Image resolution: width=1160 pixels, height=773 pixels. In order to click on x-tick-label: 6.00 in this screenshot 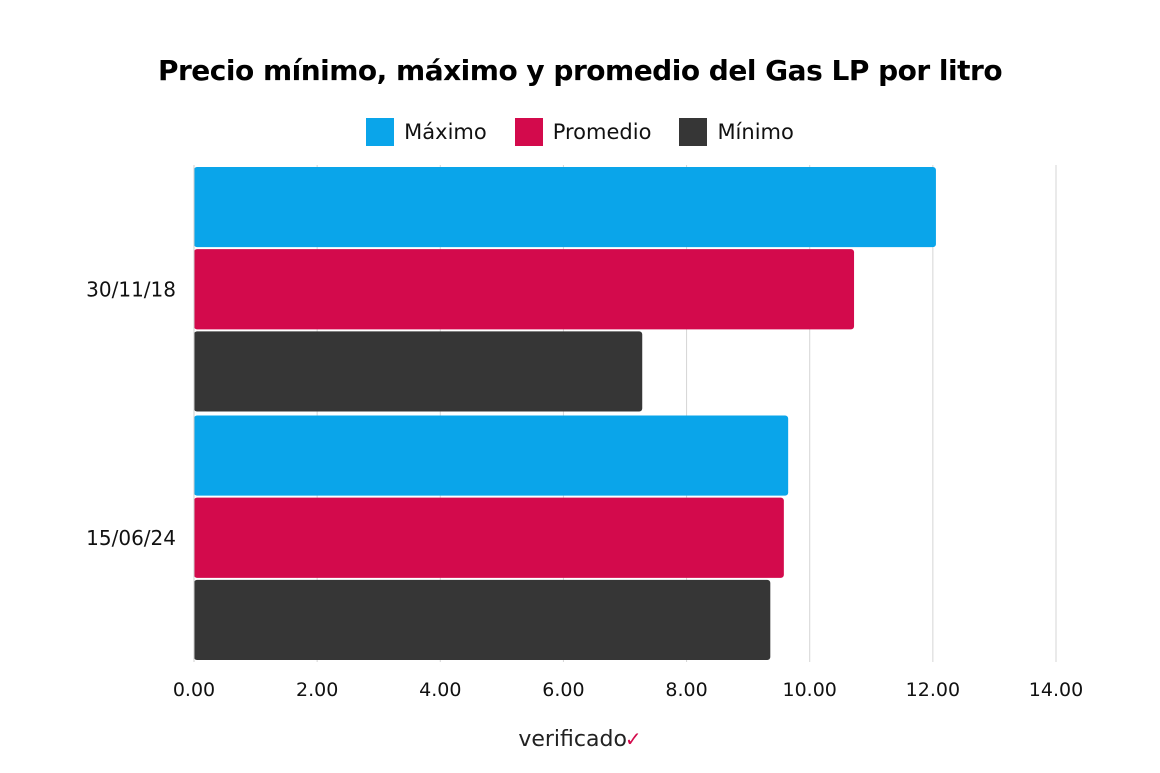, I will do `click(563, 690)`.